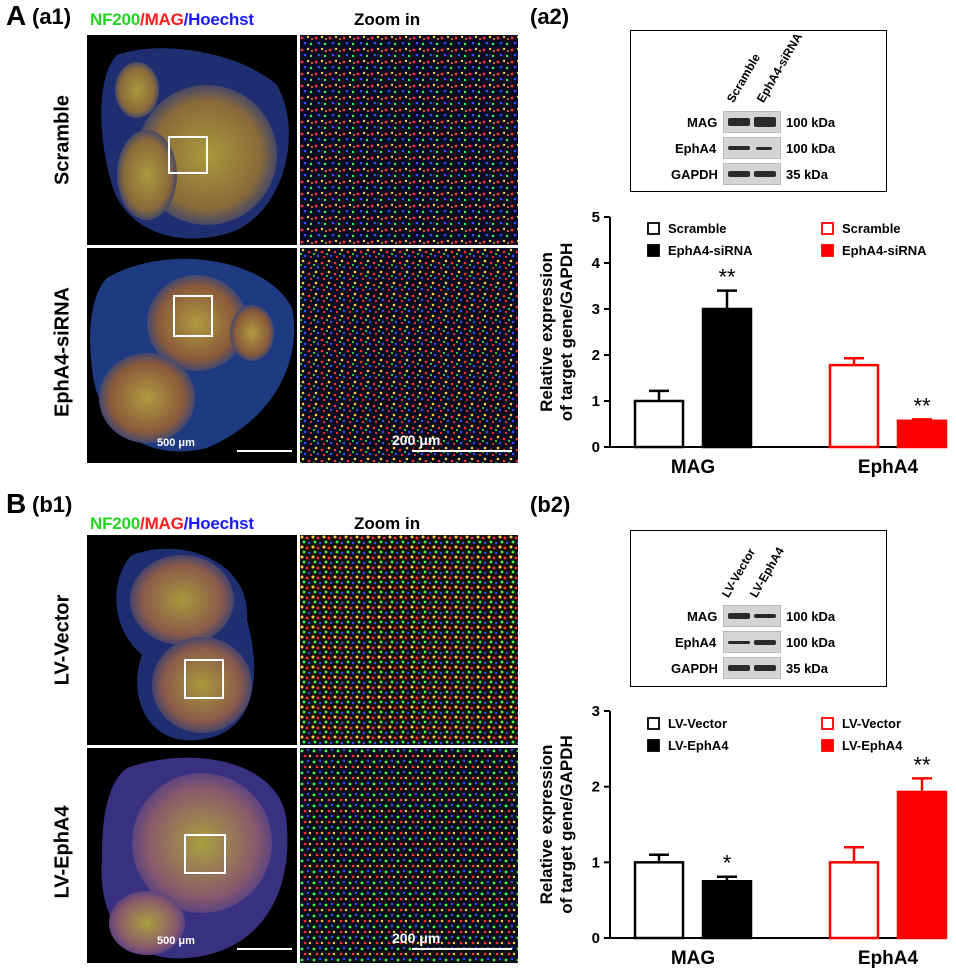  What do you see at coordinates (596, 263) in the screenshot?
I see `y-tick-label: 4` at bounding box center [596, 263].